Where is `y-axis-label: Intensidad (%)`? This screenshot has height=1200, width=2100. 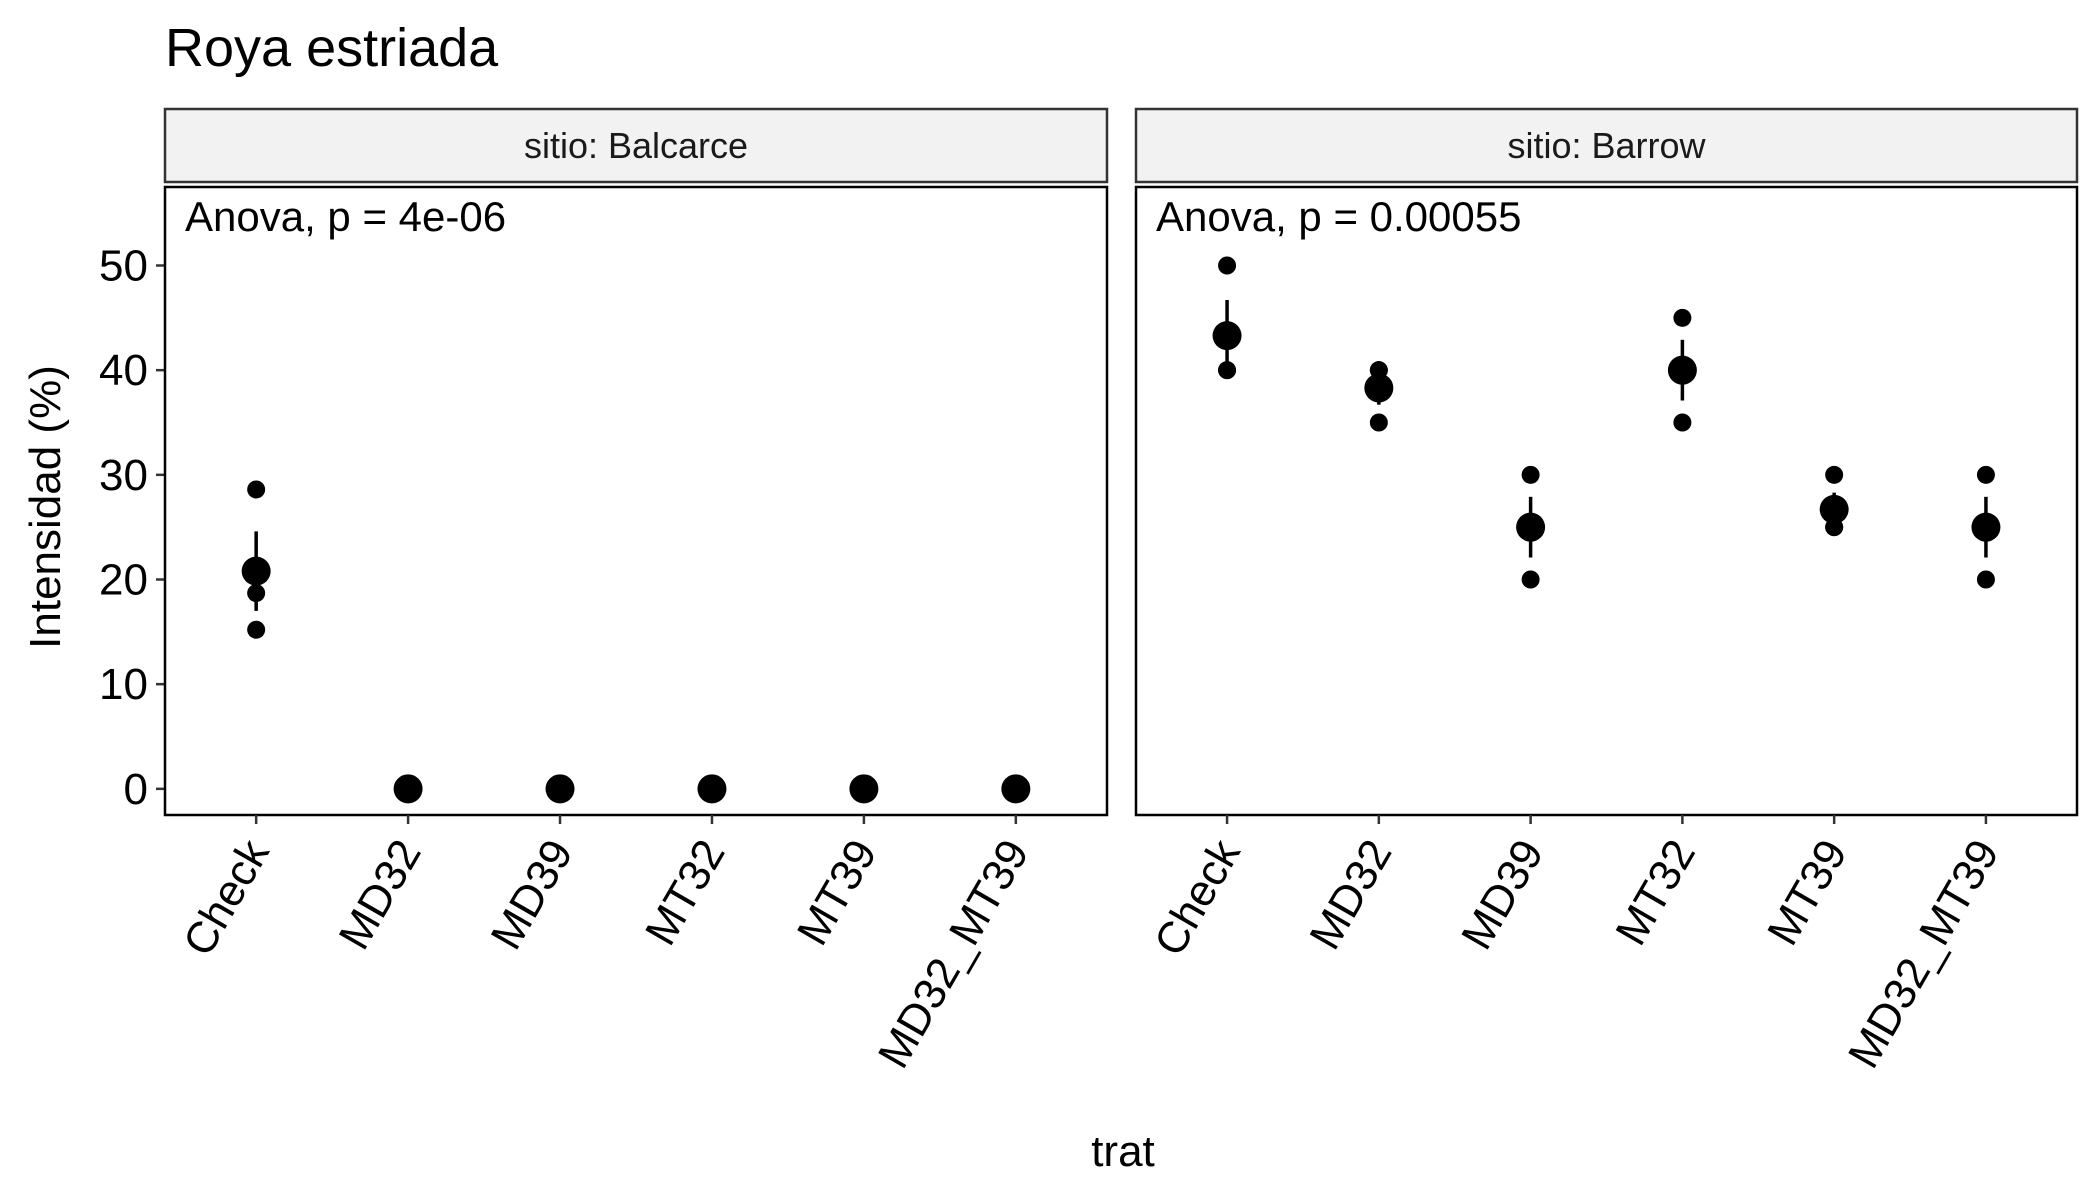 y-axis-label: Intensidad (%) is located at coordinates (45, 507).